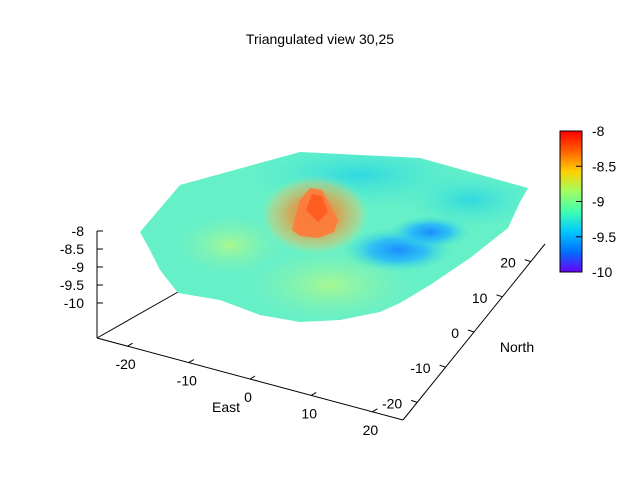 The width and height of the screenshot is (640, 480). What do you see at coordinates (74, 303) in the screenshot?
I see `z-tick-label: -10` at bounding box center [74, 303].